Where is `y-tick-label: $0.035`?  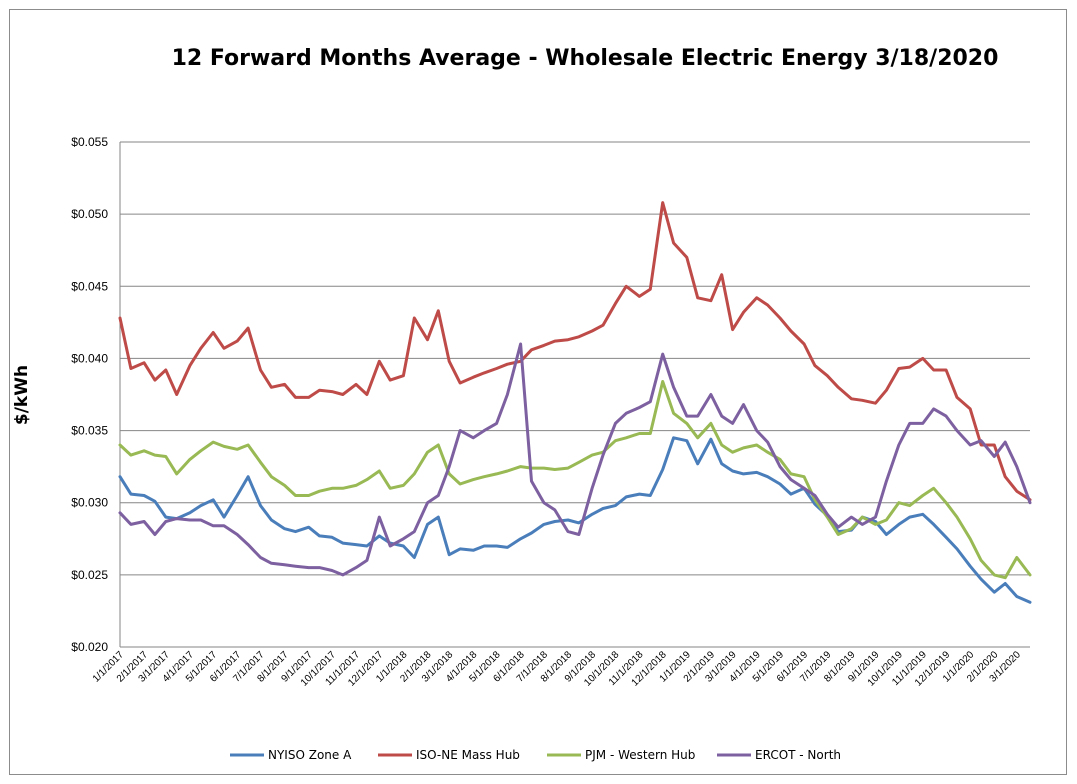 y-tick-label: $0.035 is located at coordinates (89, 431).